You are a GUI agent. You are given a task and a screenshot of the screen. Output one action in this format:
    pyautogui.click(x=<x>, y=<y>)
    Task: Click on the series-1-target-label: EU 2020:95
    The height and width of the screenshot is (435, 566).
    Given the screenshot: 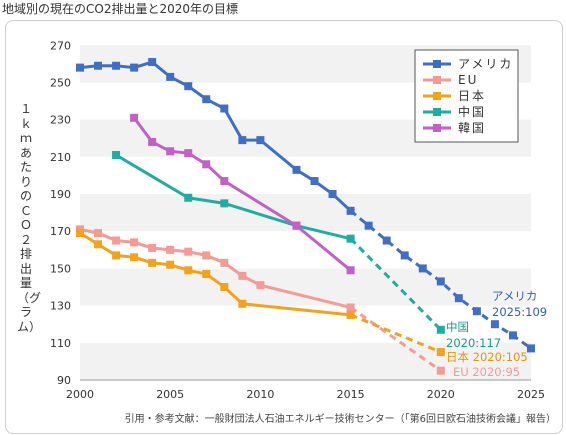 What is the action you would take?
    pyautogui.click(x=486, y=372)
    